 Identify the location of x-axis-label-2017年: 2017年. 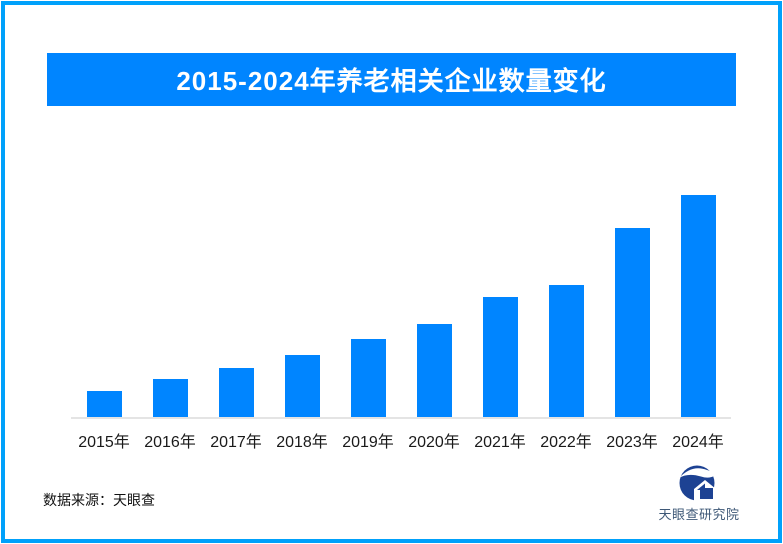
(236, 442).